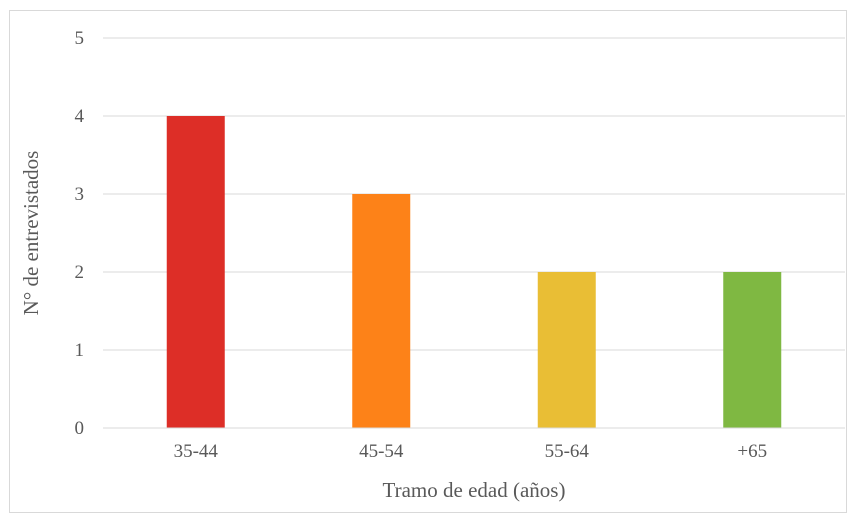 This screenshot has height=523, width=859. I want to click on x-tick-label: 55-64, so click(567, 451).